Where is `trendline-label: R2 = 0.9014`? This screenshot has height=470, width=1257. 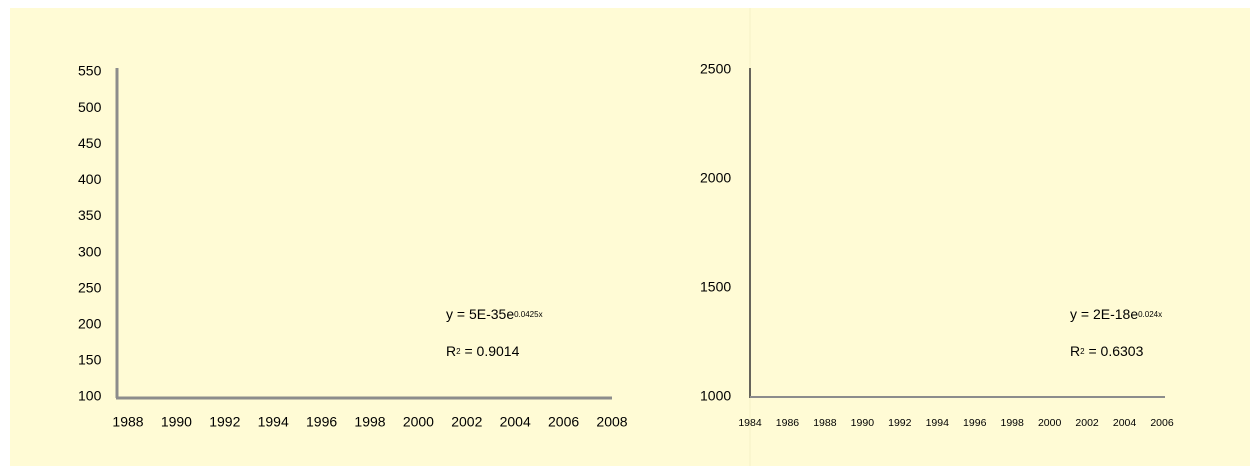
trendline-label: R2 = 0.9014 is located at coordinates (483, 351).